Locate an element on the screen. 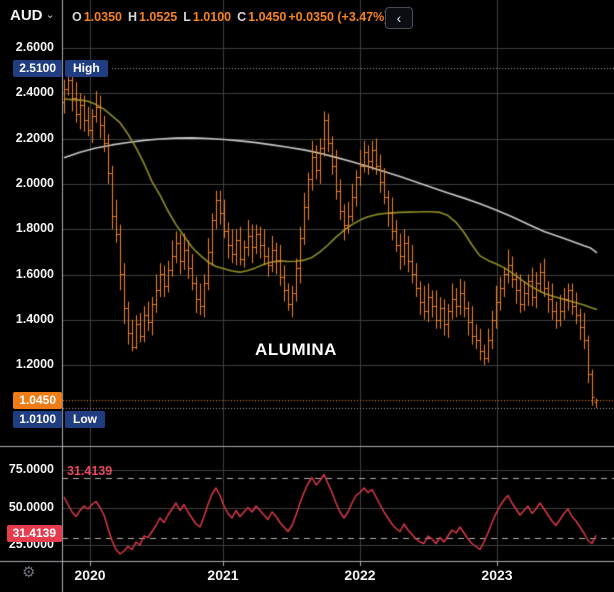 The height and width of the screenshot is (592, 614). price-tick: 2.6000 is located at coordinates (34, 47).